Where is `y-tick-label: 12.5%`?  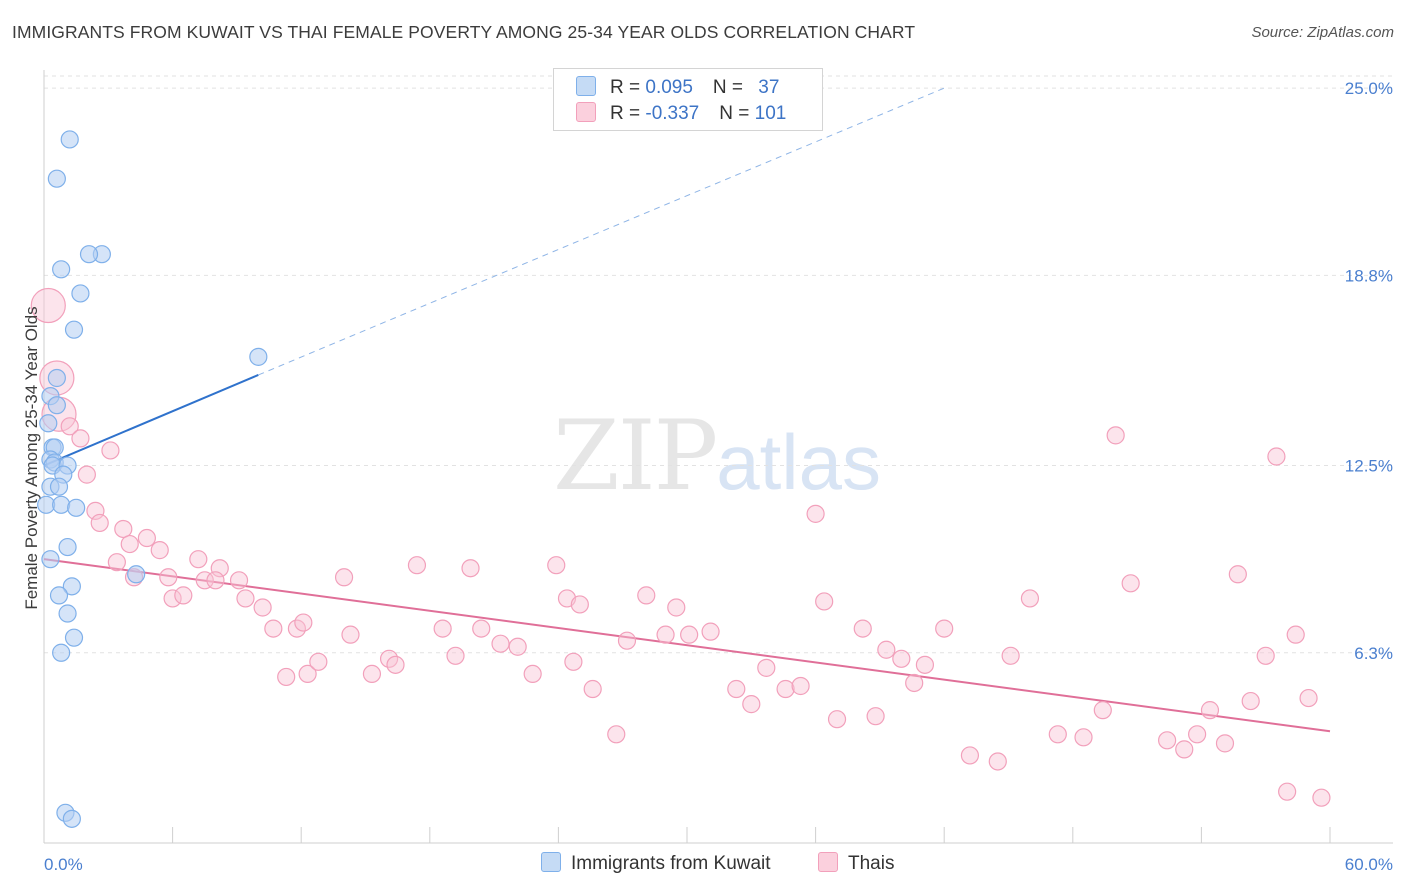 y-tick-label: 12.5% is located at coordinates (1369, 466).